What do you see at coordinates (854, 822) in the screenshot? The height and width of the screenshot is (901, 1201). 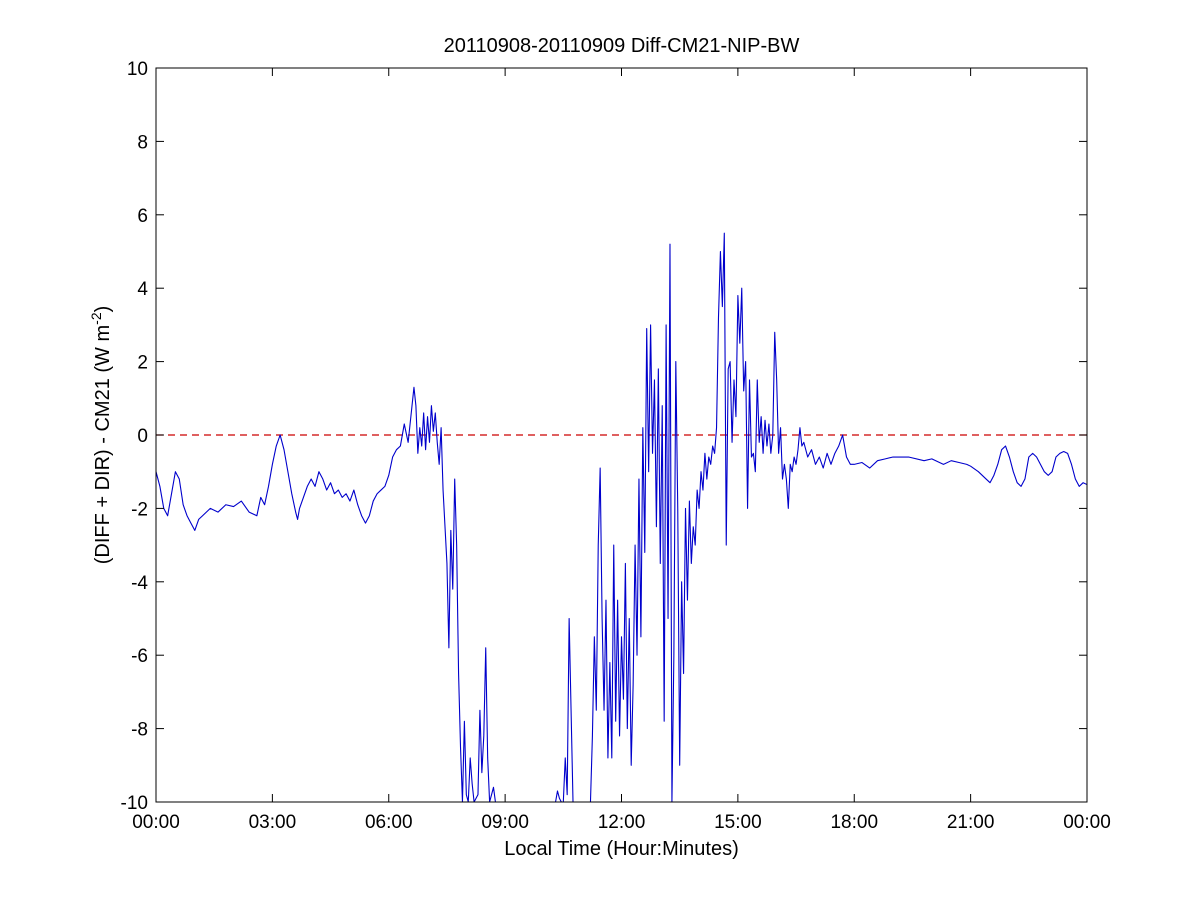 I see `x-tick-label: 18:00` at bounding box center [854, 822].